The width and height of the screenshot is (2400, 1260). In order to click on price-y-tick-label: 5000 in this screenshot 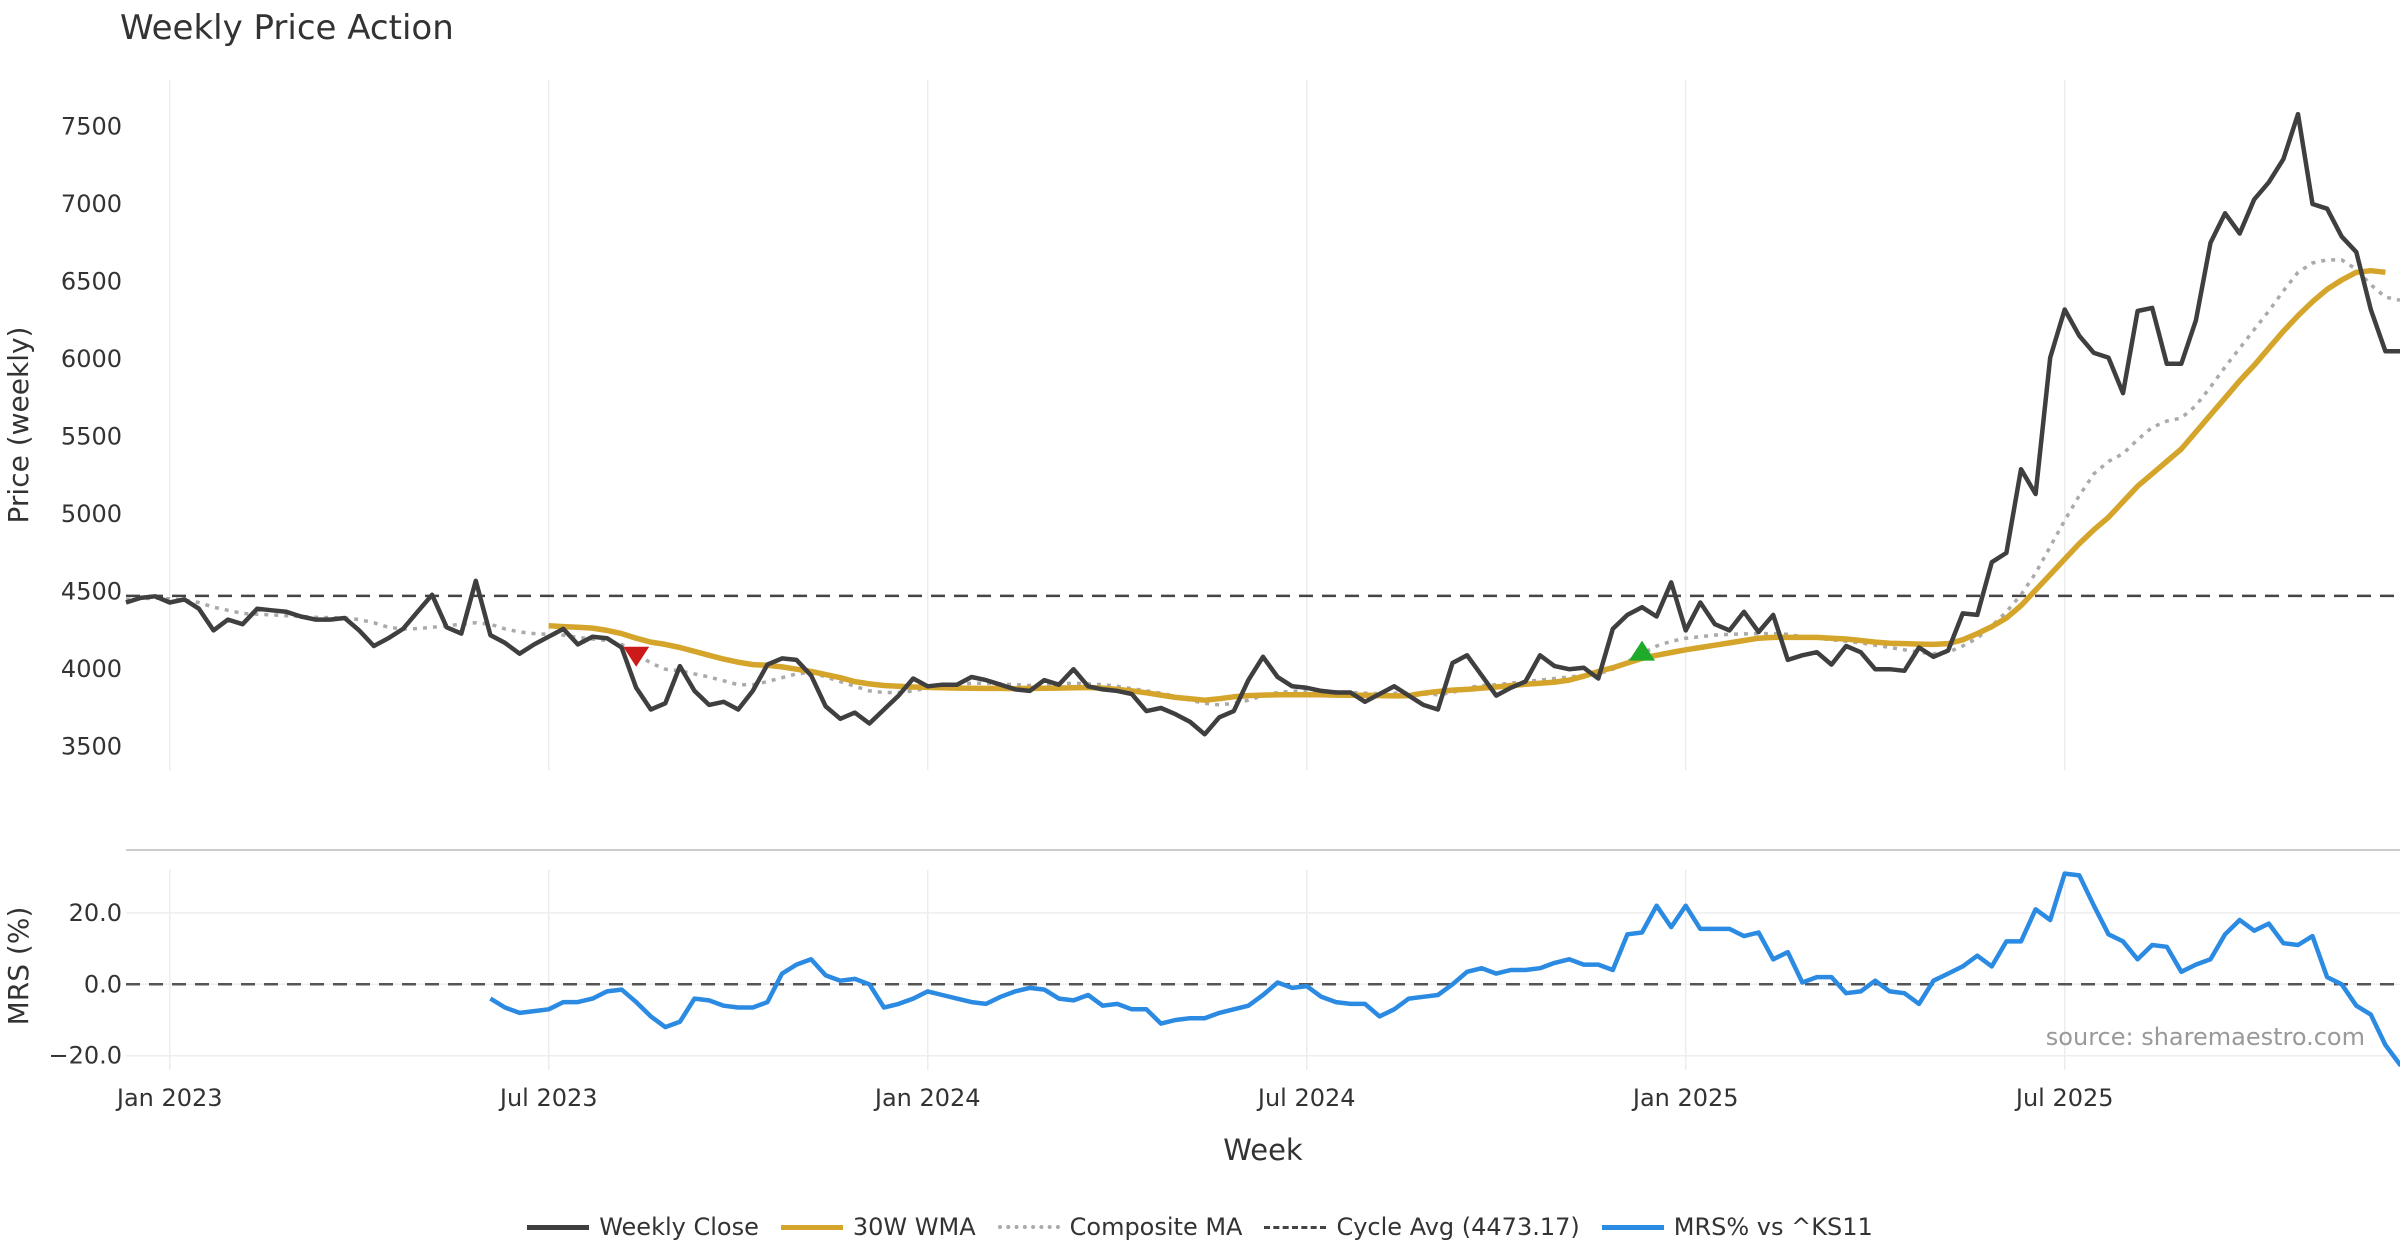, I will do `click(91, 514)`.